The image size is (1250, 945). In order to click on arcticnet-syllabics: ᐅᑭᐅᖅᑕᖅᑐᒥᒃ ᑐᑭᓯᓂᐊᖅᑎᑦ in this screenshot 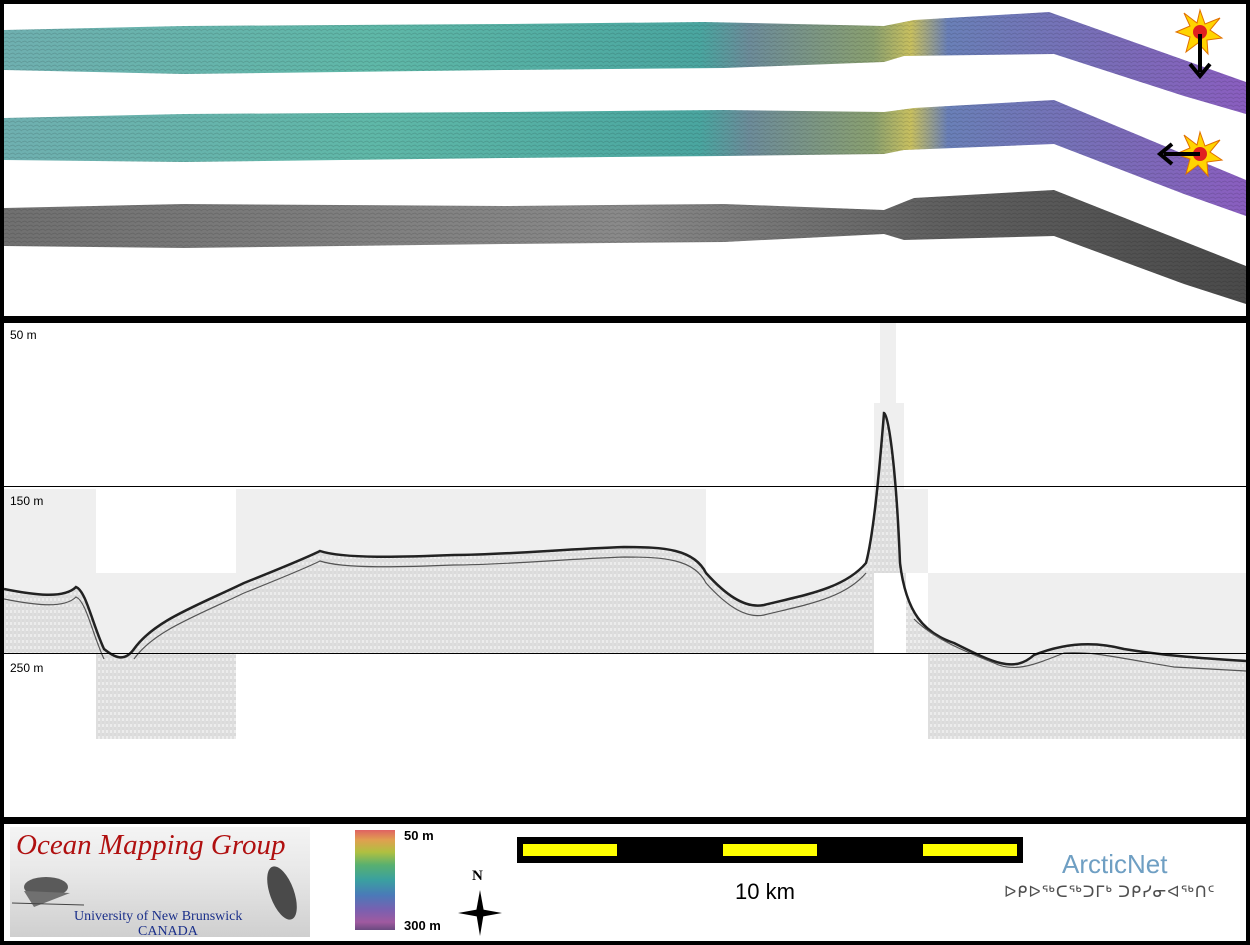, I will do `click(1110, 892)`.